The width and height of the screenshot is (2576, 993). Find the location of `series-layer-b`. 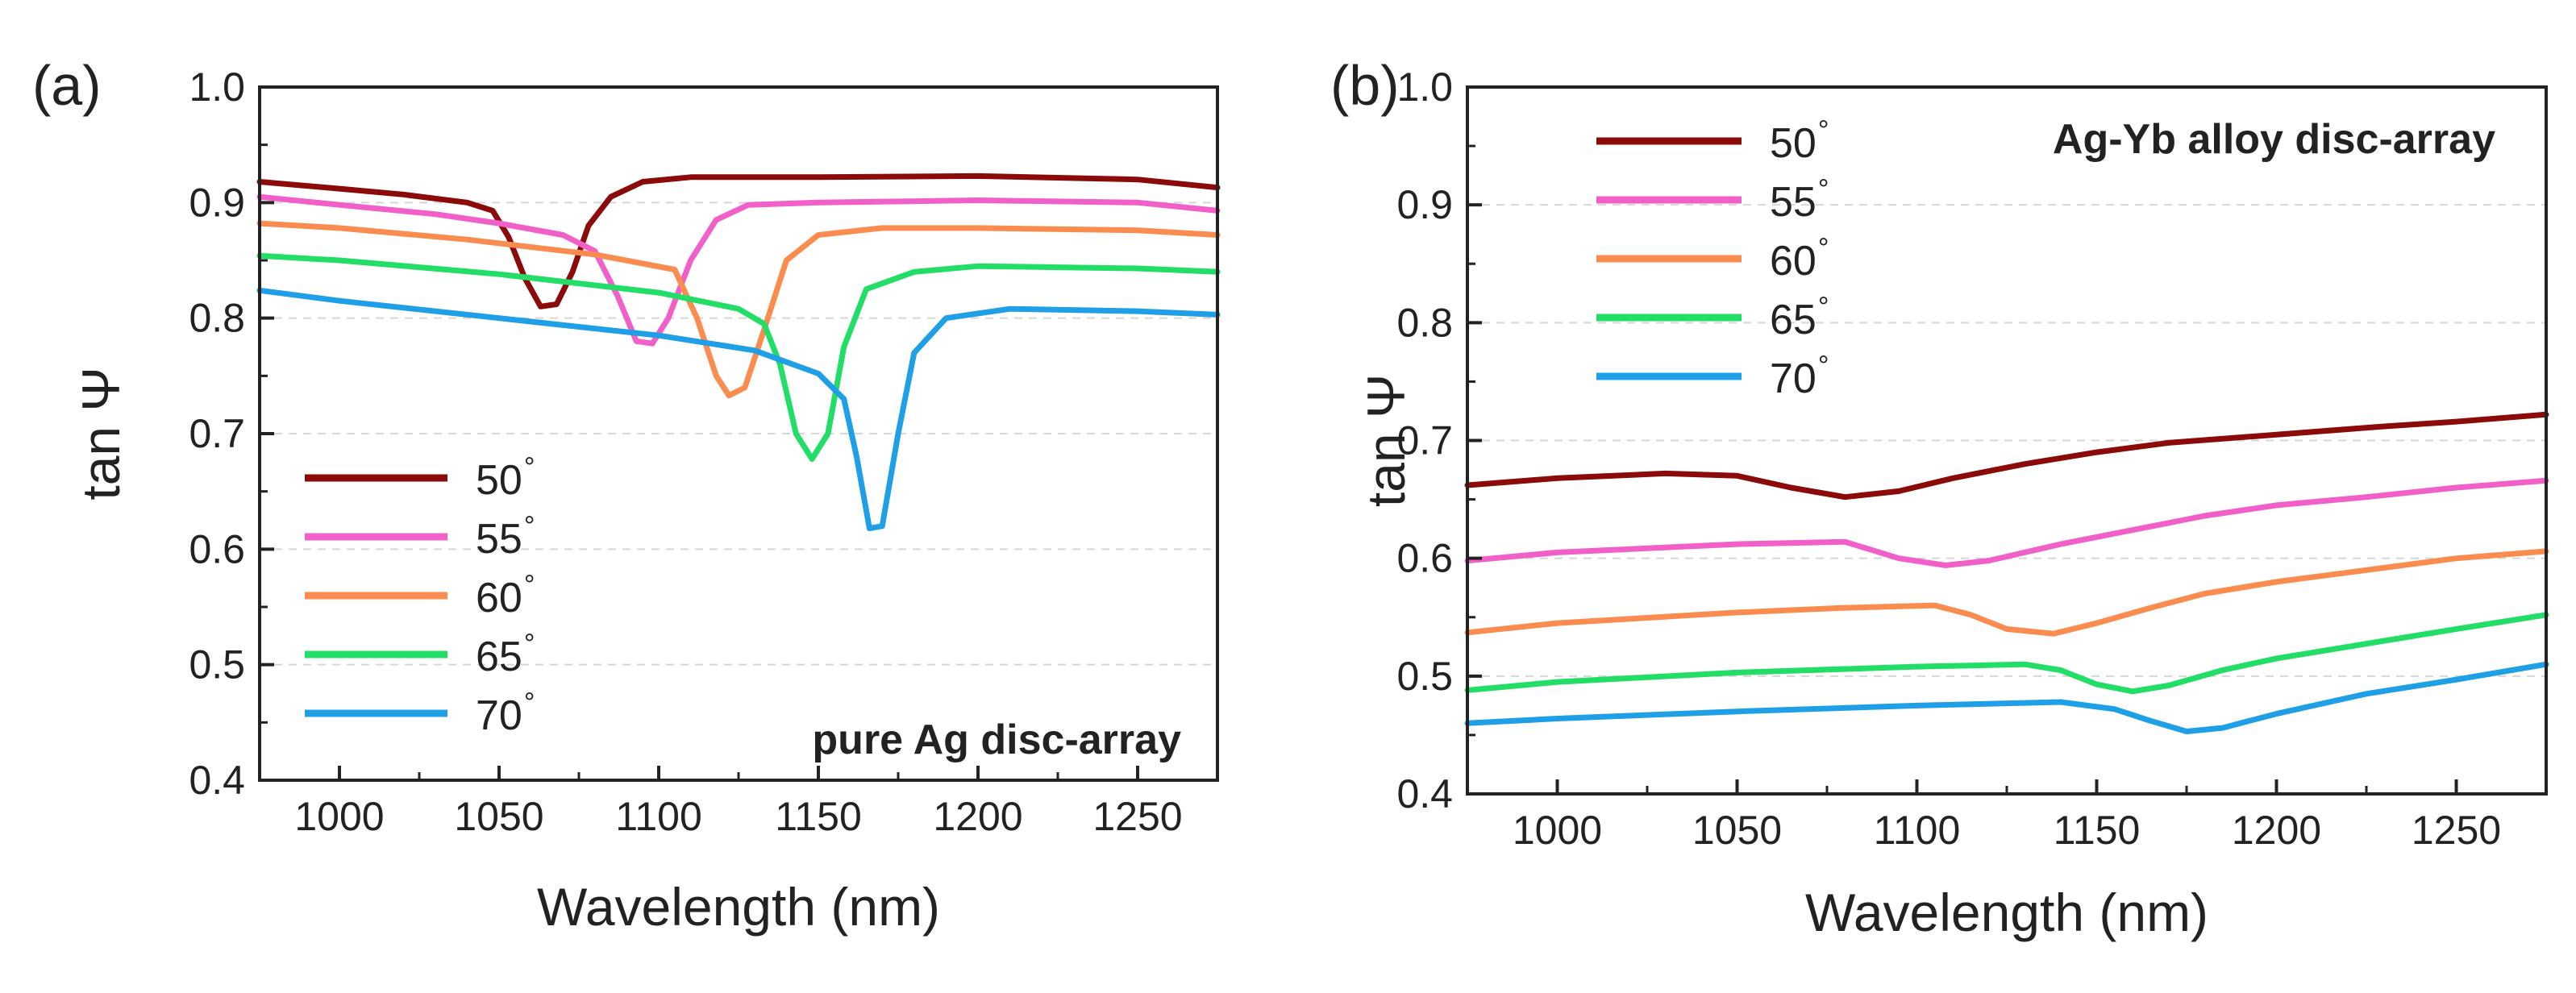

series-layer-b is located at coordinates (2006, 572).